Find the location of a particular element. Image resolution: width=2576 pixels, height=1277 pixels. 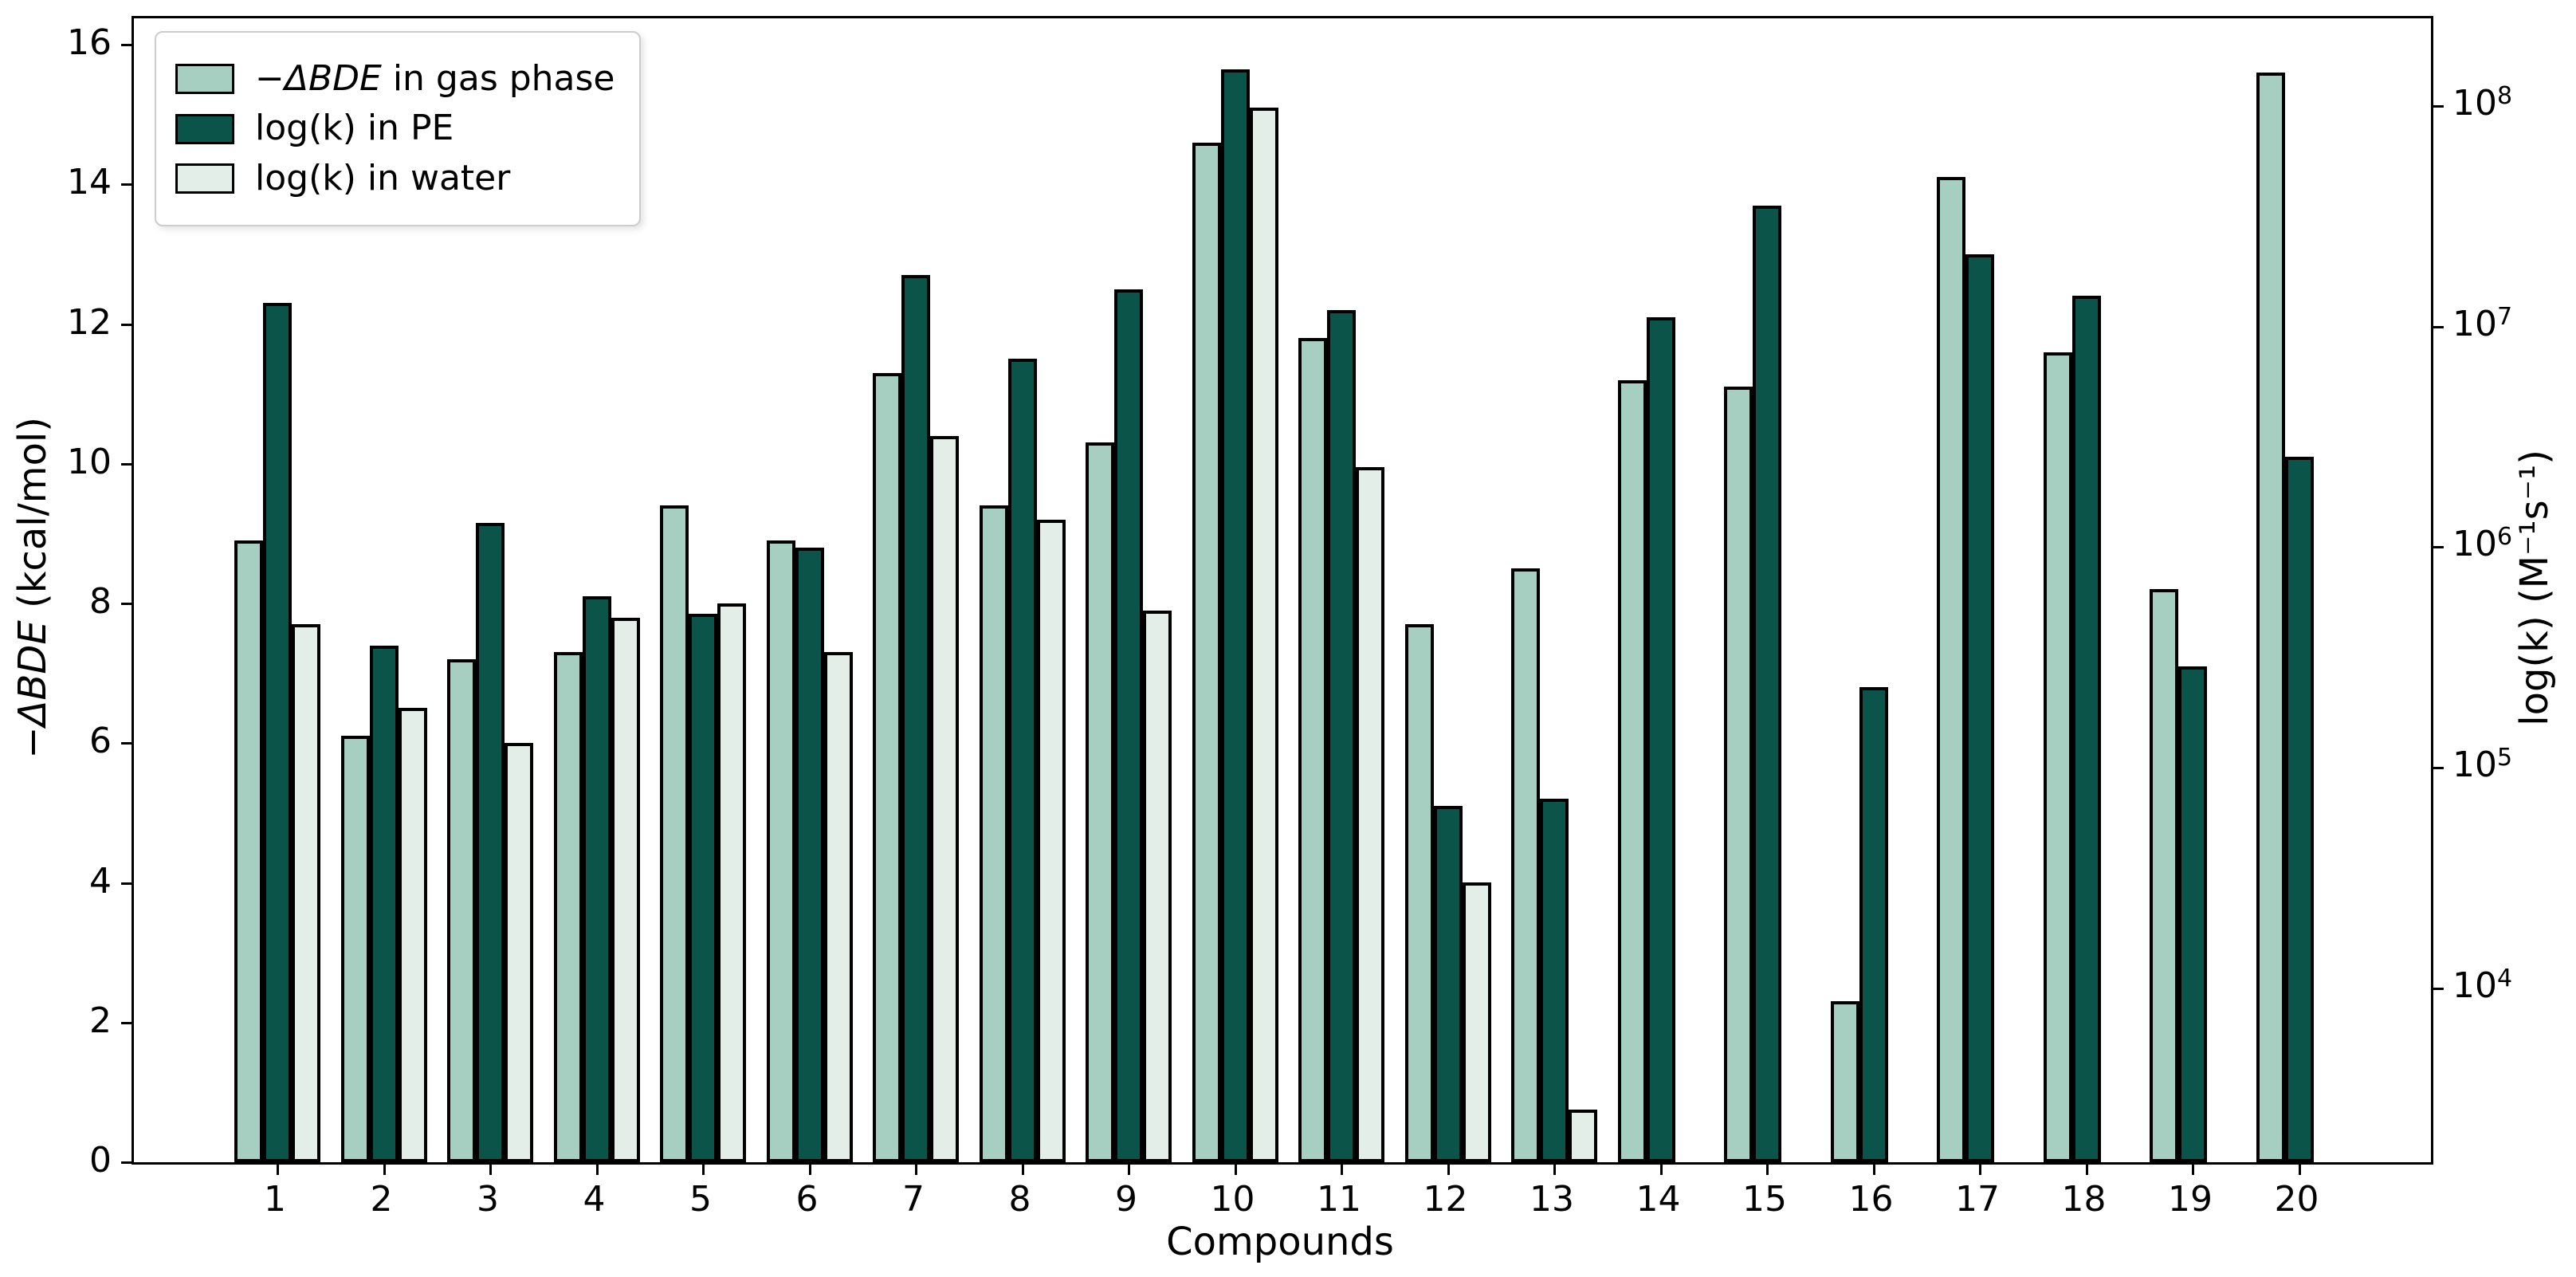

right-tick-label-10e8: 10⁸ is located at coordinates (2482, 103).